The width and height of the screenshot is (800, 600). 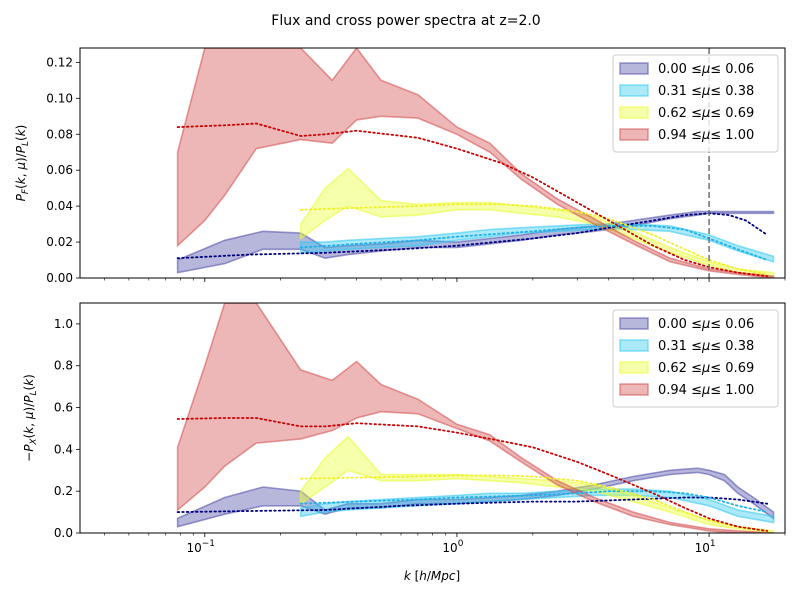 I want to click on y-tick-label: 0.10, so click(x=59, y=98).